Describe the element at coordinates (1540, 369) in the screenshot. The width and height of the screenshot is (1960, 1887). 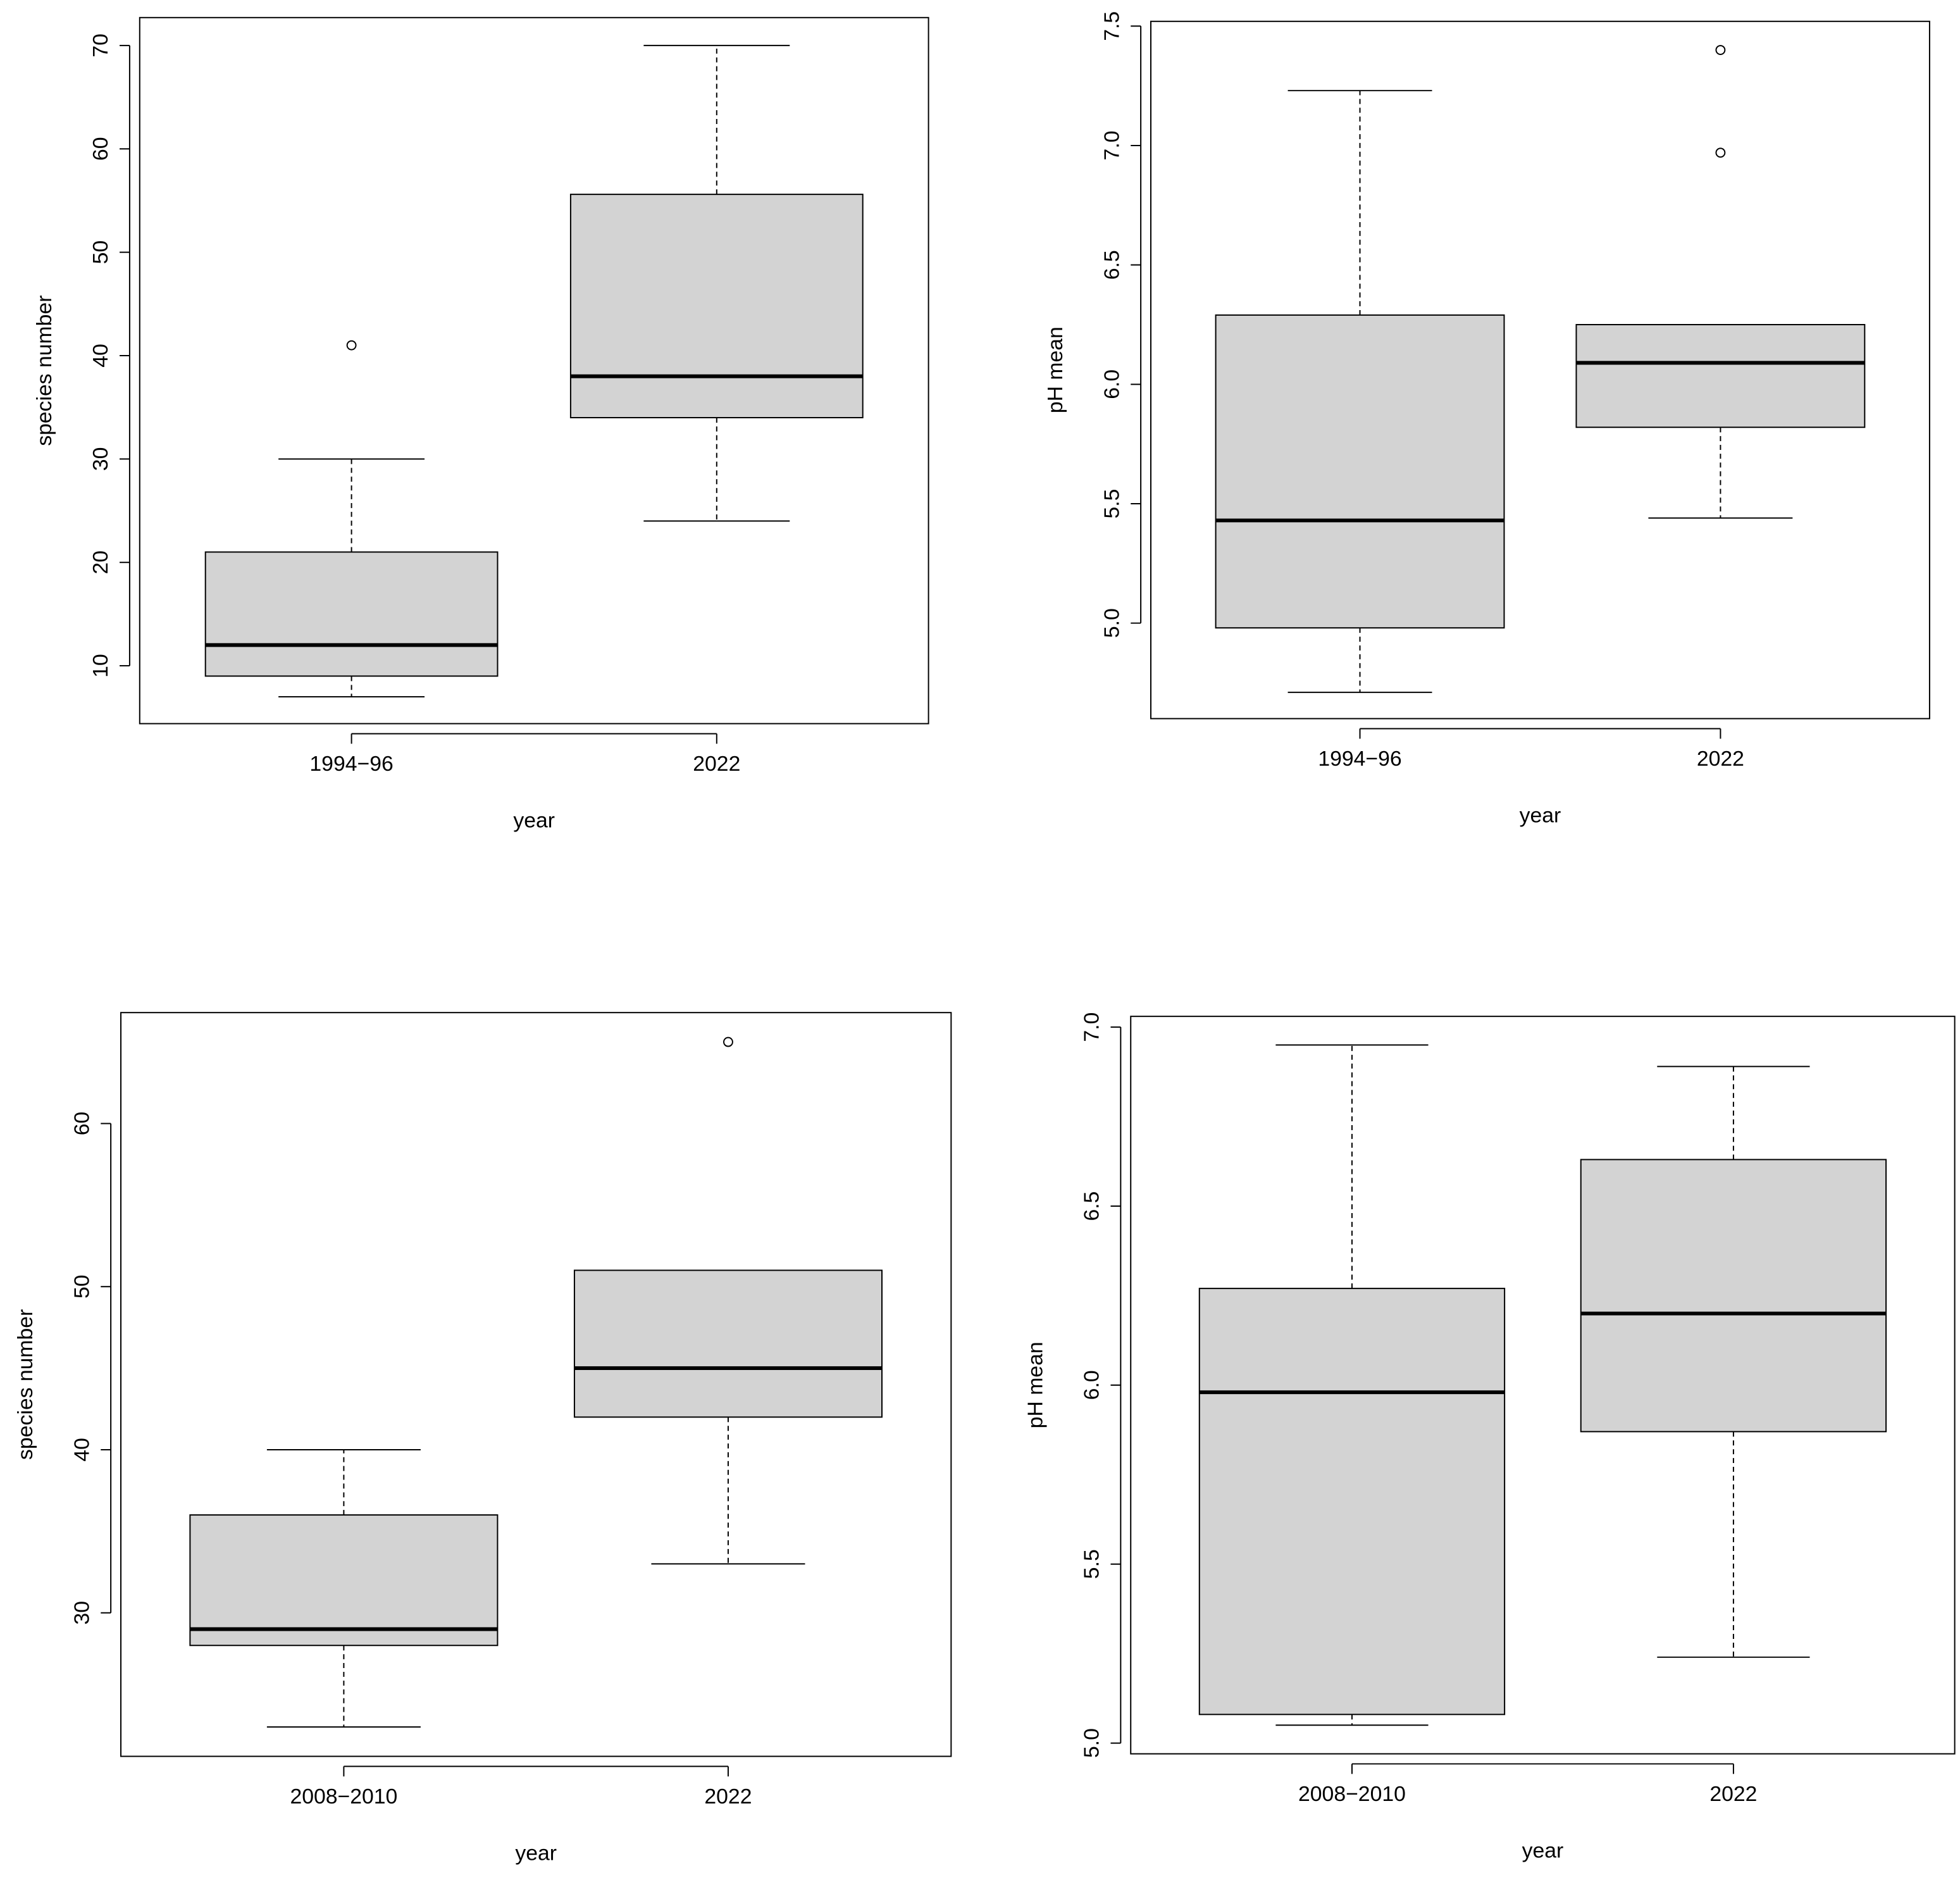
I see `plot-frame` at that location.